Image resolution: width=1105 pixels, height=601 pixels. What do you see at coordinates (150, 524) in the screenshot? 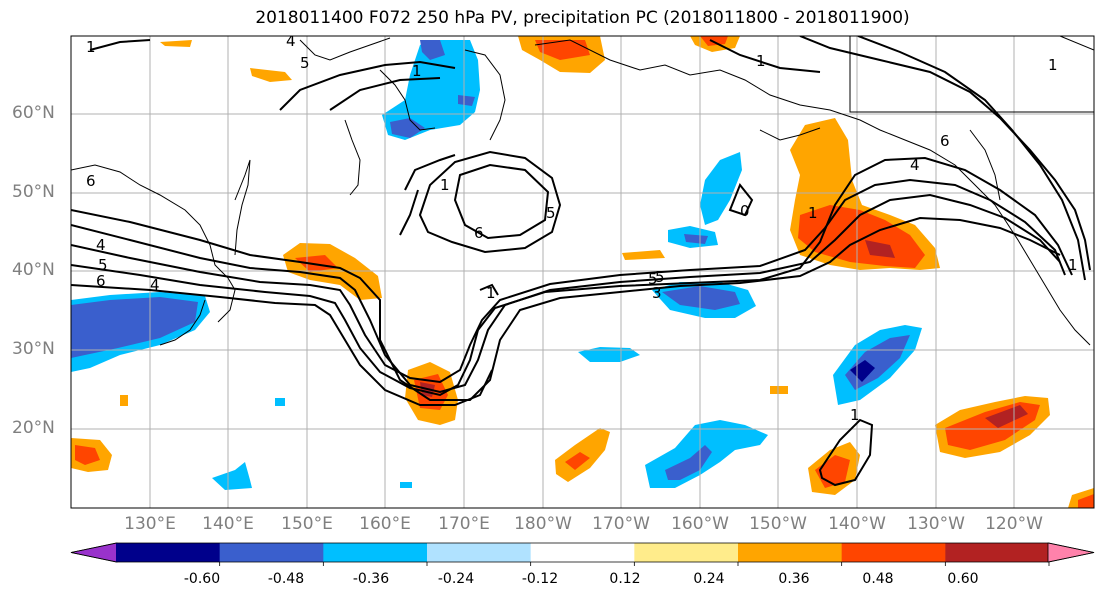
I see `lon-label: 130°E` at bounding box center [150, 524].